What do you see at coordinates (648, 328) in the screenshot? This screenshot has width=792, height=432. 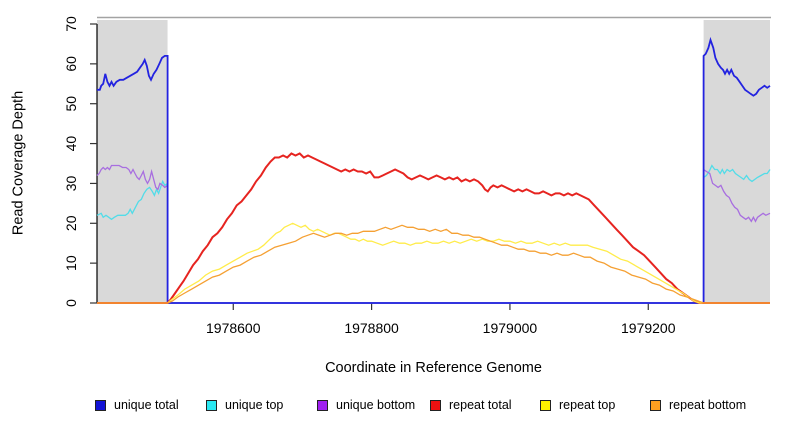 I see `x-axis-tick-label: 1979200` at bounding box center [648, 328].